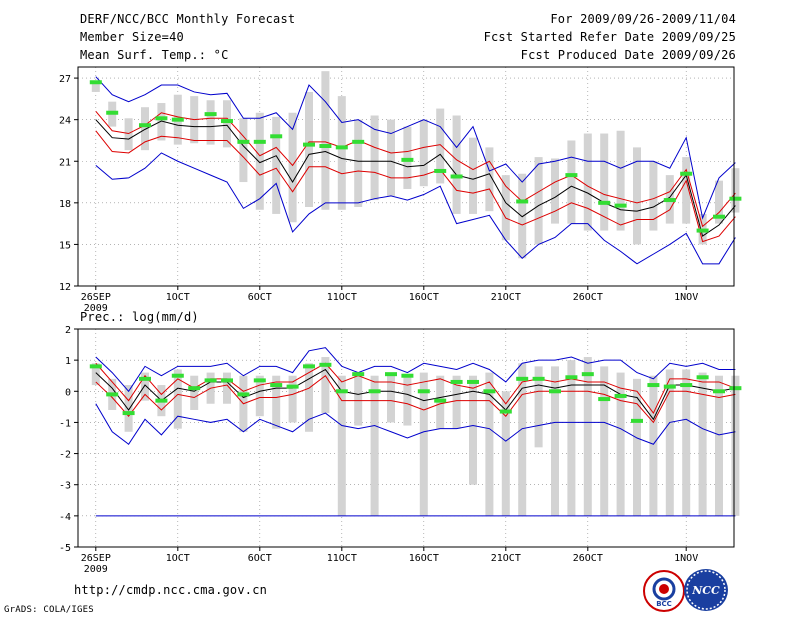  What do you see at coordinates (415, 424) in the screenshot?
I see `min-line` at bounding box center [415, 424].